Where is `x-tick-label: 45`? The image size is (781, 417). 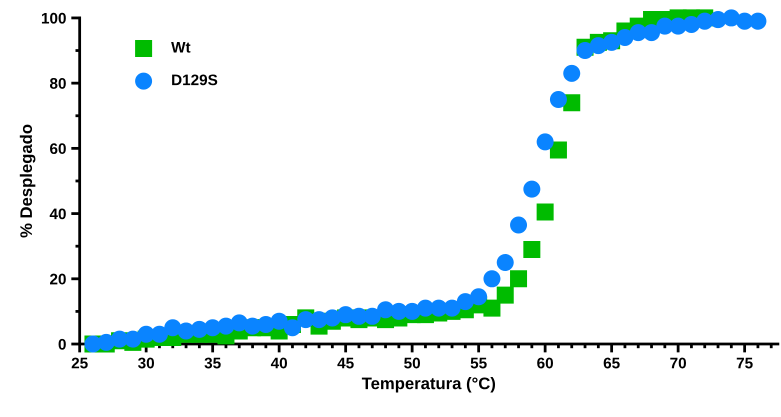 x-tick-label: 45 is located at coordinates (345, 363).